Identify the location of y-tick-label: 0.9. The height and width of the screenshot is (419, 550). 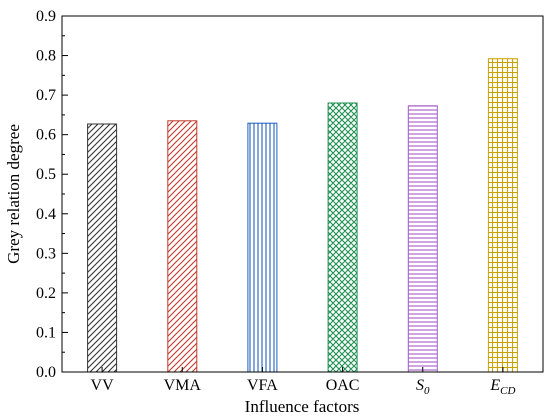
(46, 16).